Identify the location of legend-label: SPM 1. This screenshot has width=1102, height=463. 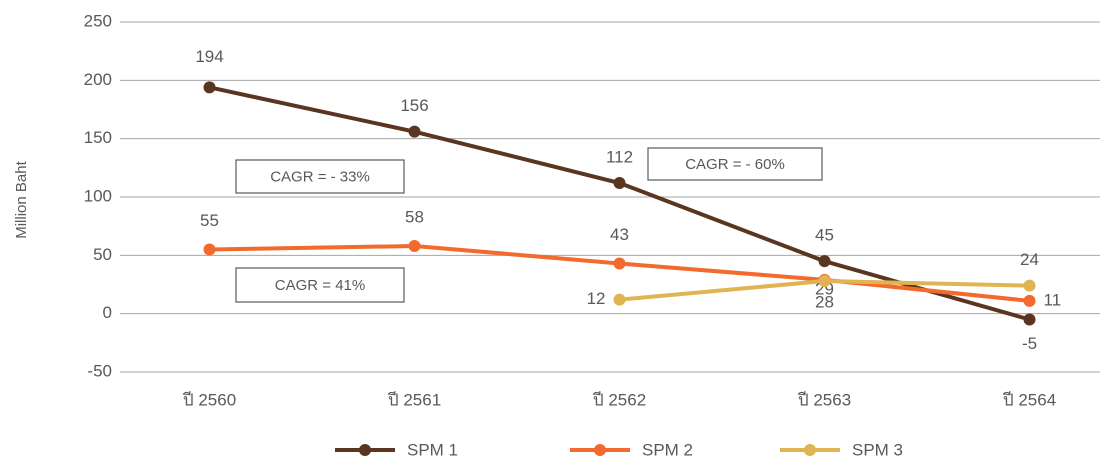
(432, 449).